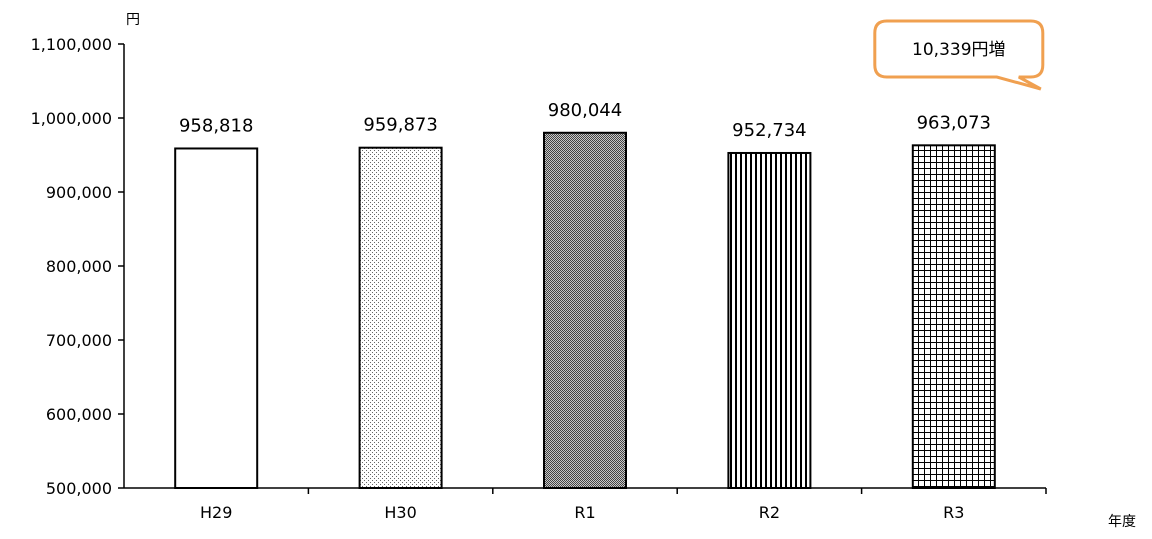 This screenshot has width=1152, height=539. What do you see at coordinates (79, 414) in the screenshot?
I see `y-tick-label: 600,000` at bounding box center [79, 414].